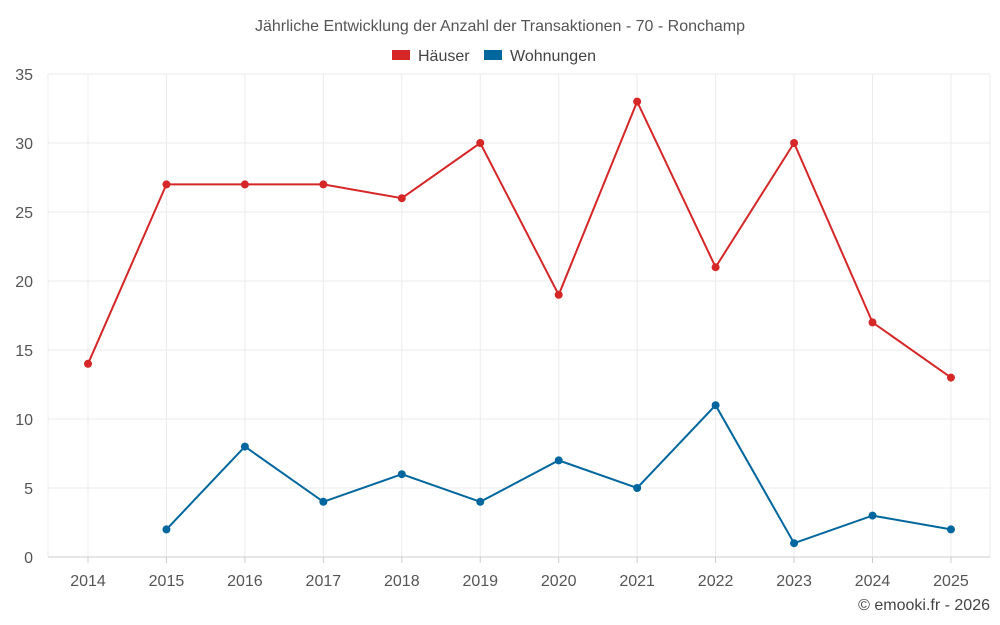 The width and height of the screenshot is (1000, 625). I want to click on y-axis: 0 5 10 15 20 25 30 35, so click(24, 317).